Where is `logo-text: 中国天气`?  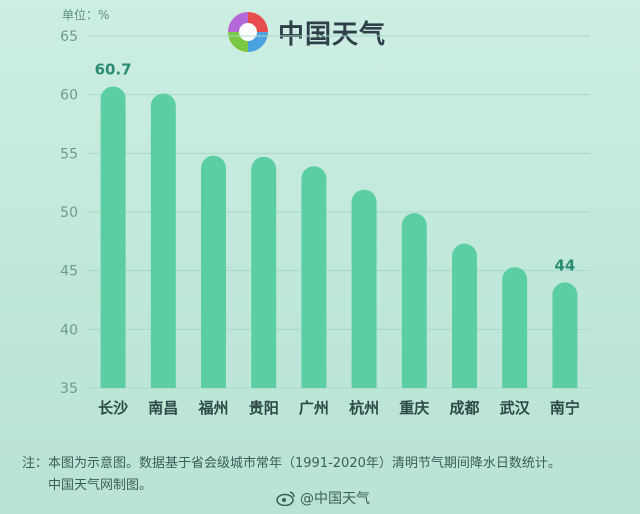
logo-text: 中国天气 is located at coordinates (332, 34).